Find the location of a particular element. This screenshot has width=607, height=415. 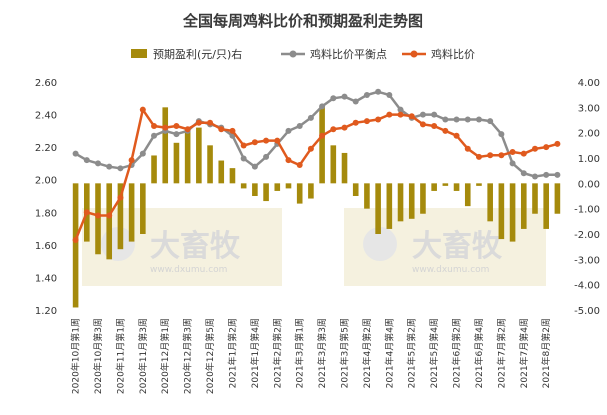

watermark-right-url: www.dxumu.com is located at coordinates (450, 270).